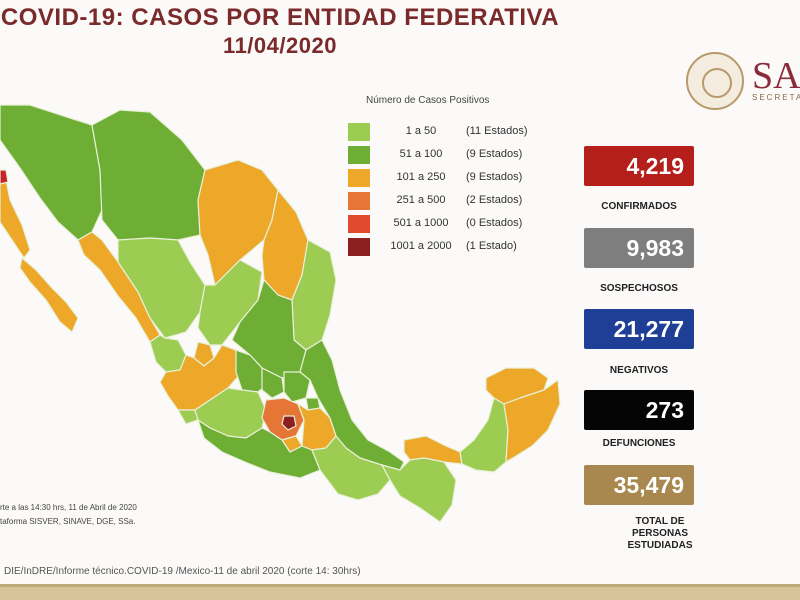 Image resolution: width=800 pixels, height=600 pixels. I want to click on state-queretaro, so click(273, 383).